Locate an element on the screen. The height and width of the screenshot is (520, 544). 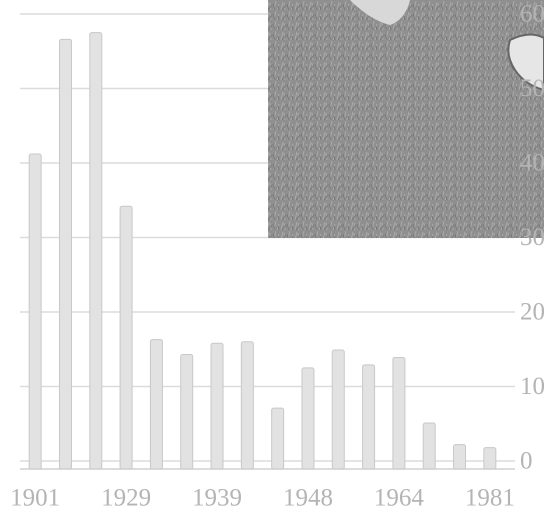
x-tick-label: 1929 is located at coordinates (126, 498).